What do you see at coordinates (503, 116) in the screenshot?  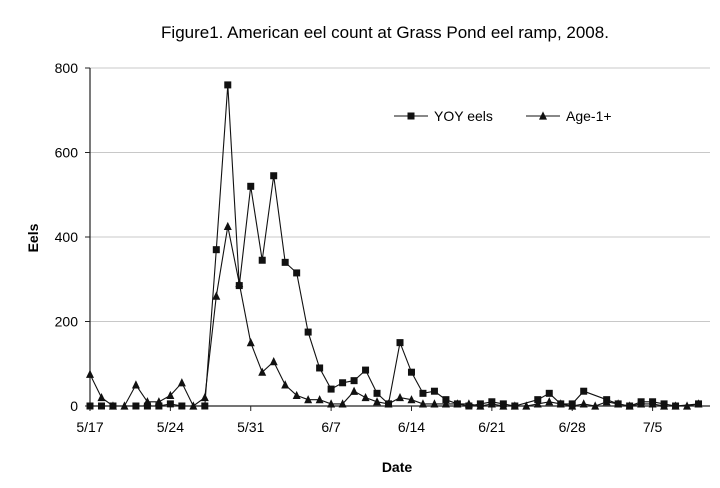 I see `legend: YOY eels Age-1+` at bounding box center [503, 116].